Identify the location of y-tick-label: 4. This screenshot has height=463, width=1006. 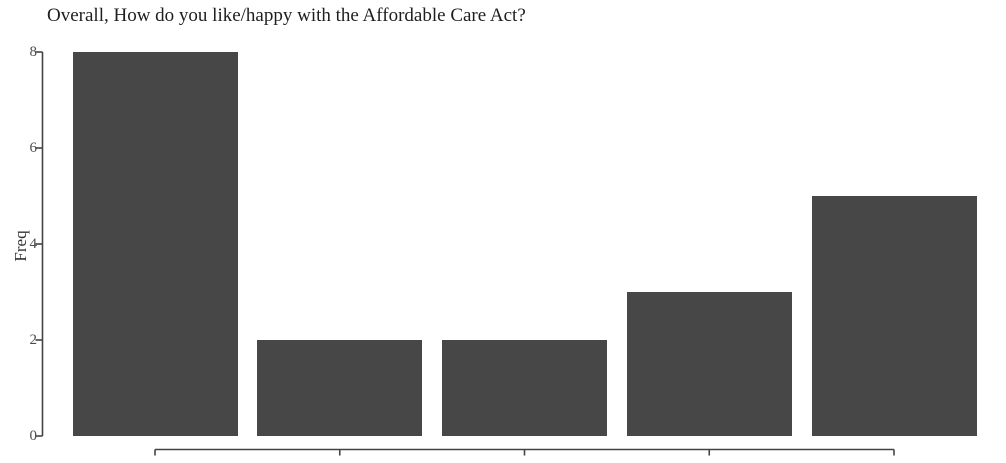
(33, 243).